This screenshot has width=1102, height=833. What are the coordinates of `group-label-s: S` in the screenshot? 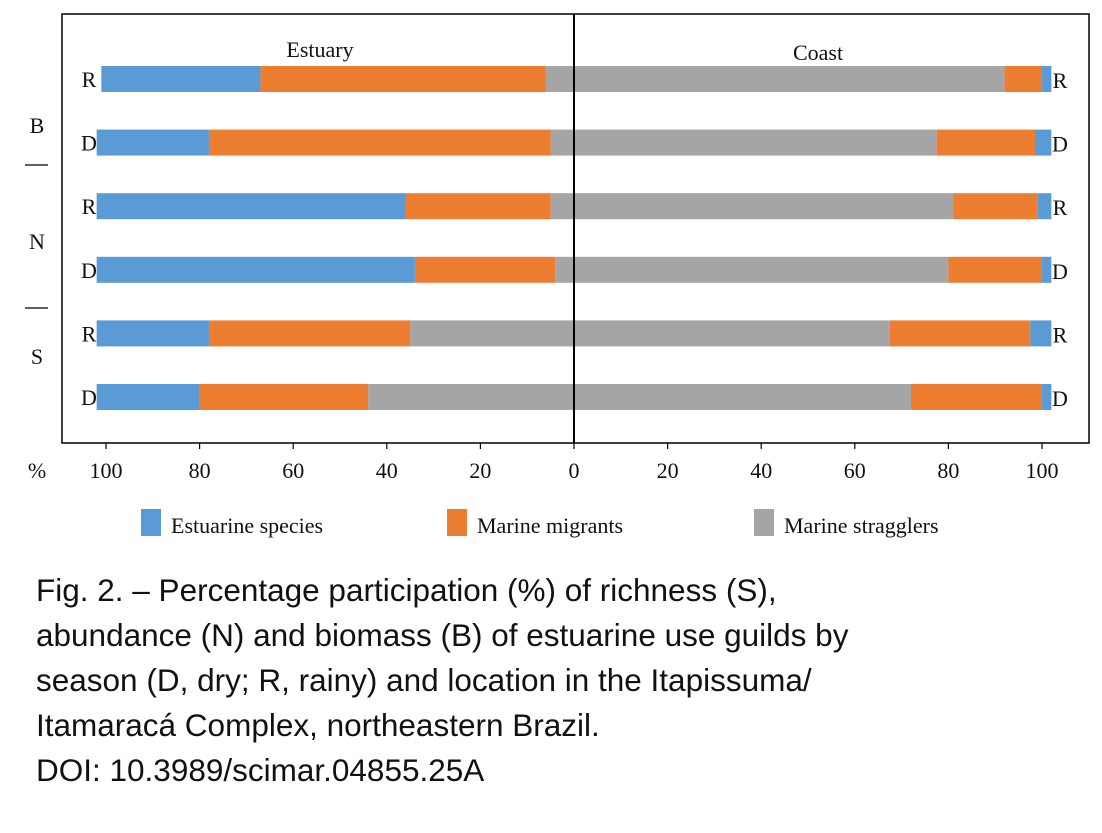 It's located at (37, 356).